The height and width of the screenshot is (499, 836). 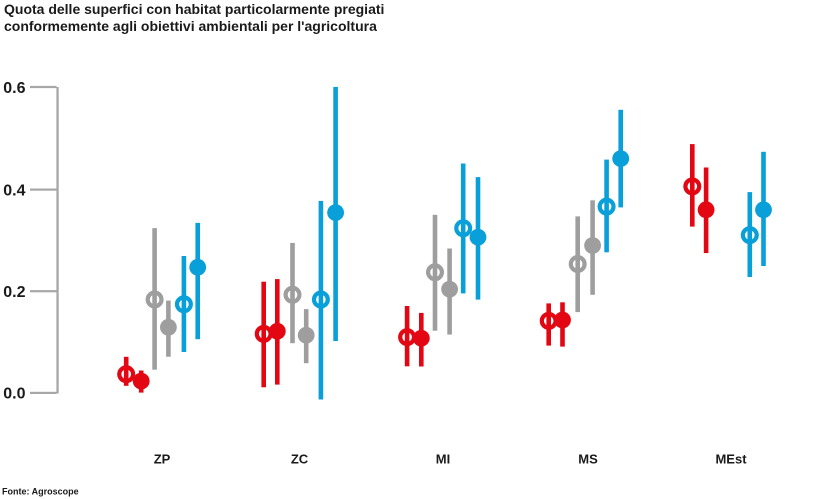 I want to click on svg-text: ZP, so click(x=162, y=459).